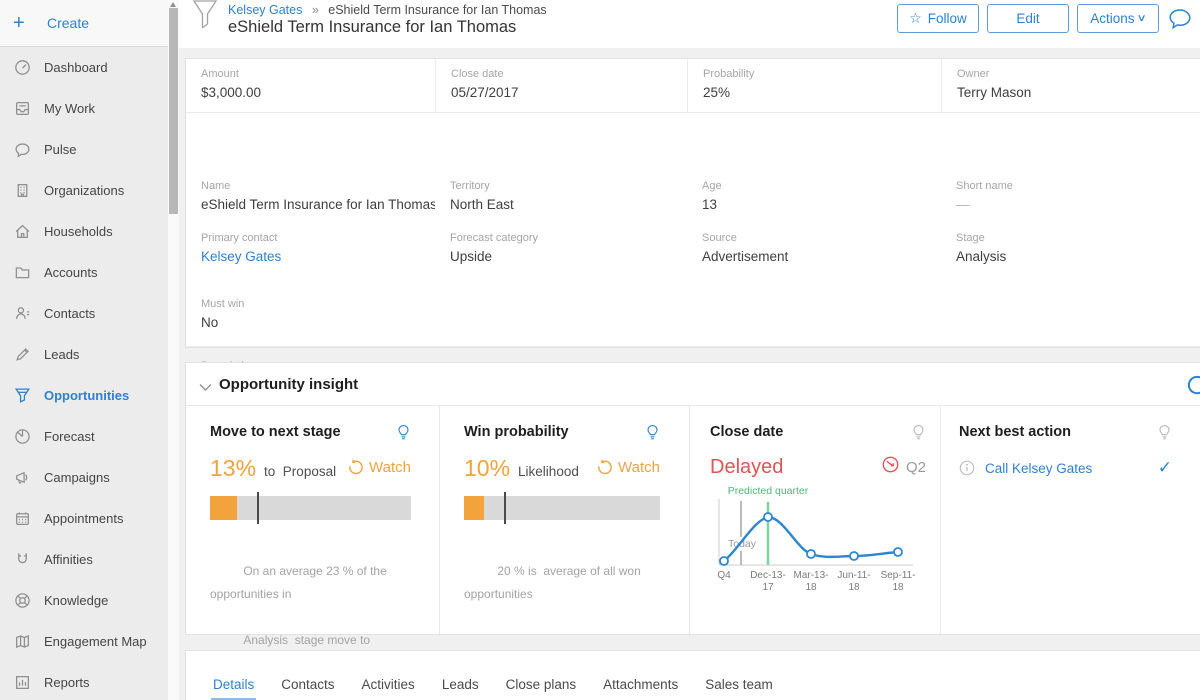  I want to click on follow-button: ☆ Follow, so click(938, 18).